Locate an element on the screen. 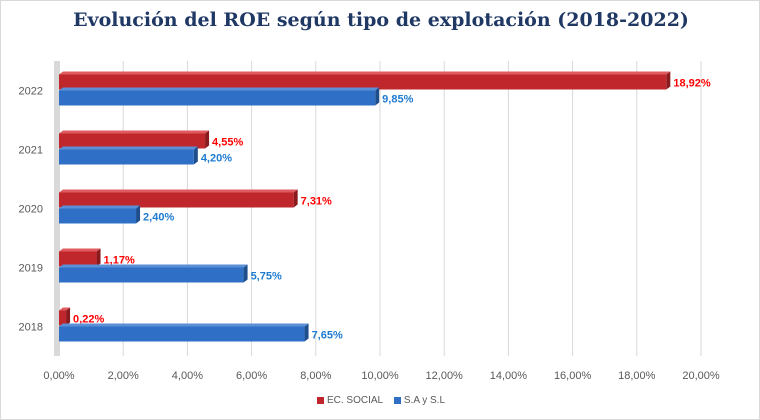  x-tick-label: 0,00% is located at coordinates (58, 376).